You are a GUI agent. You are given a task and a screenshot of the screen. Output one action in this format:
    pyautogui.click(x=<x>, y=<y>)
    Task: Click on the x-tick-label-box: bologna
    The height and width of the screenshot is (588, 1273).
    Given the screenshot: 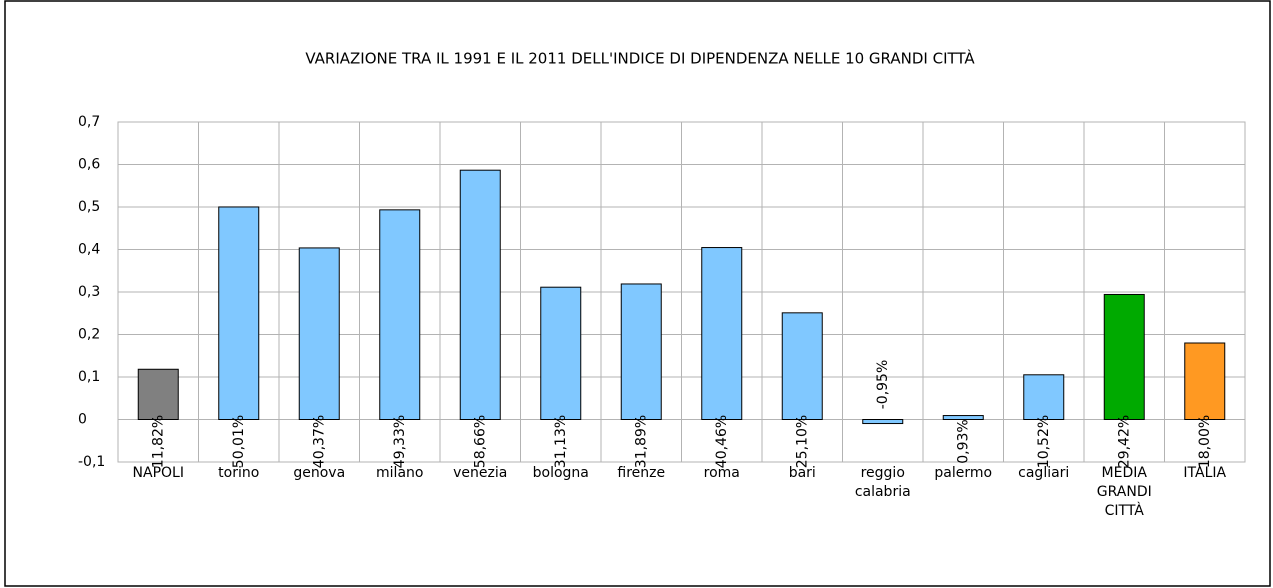 What is the action you would take?
    pyautogui.click(x=560, y=473)
    